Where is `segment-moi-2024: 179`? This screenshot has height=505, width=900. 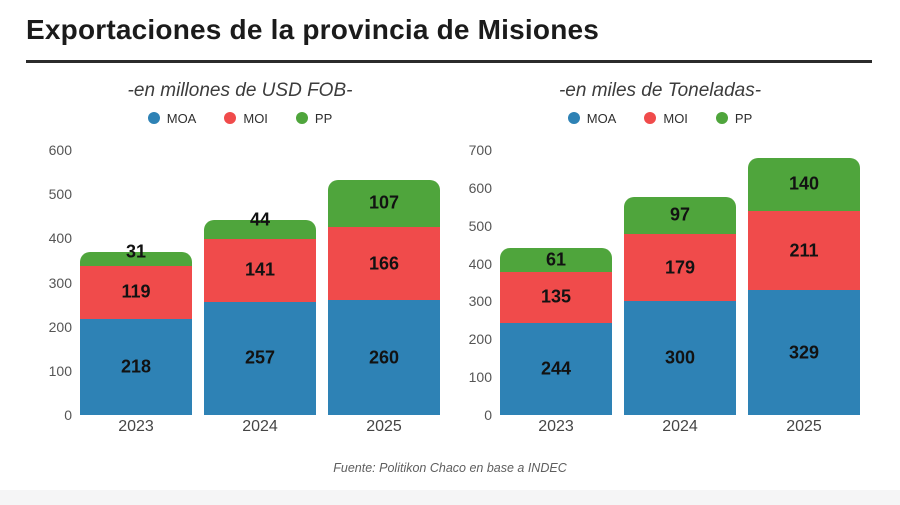 segment-moi-2024: 179 is located at coordinates (680, 267).